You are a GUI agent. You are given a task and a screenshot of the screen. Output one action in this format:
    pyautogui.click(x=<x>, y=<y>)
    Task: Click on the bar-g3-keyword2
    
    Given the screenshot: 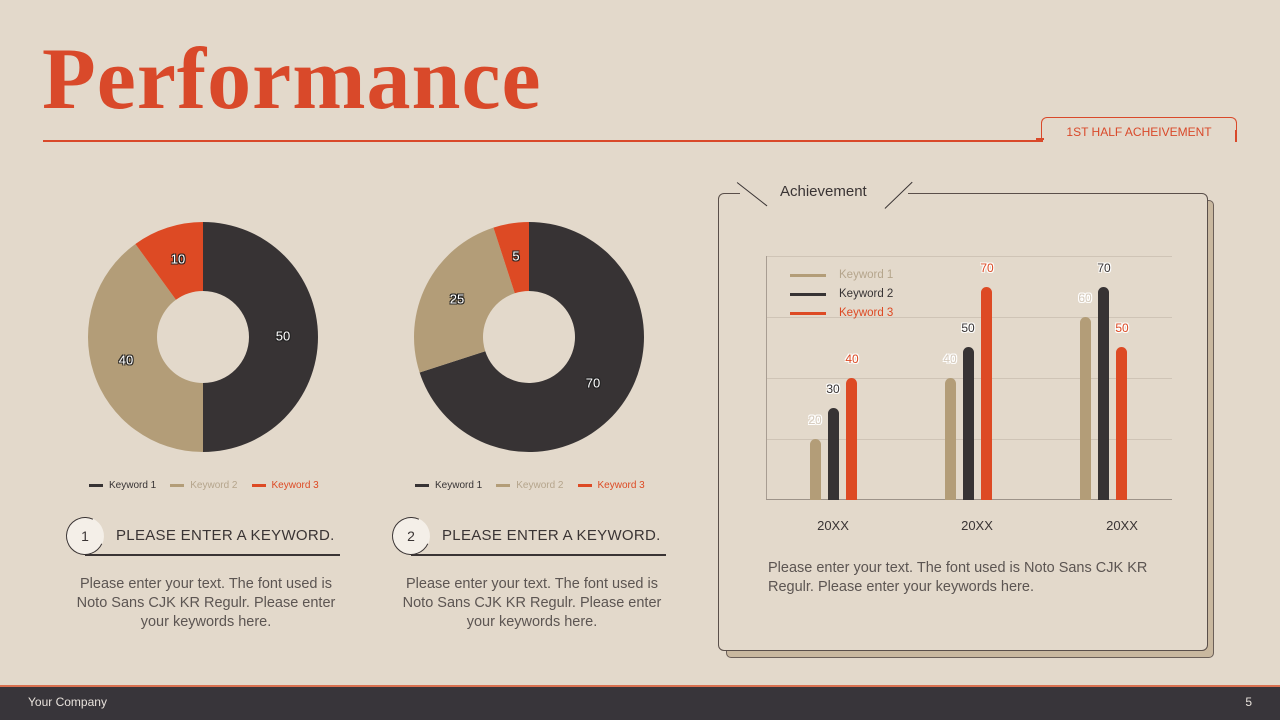 What is the action you would take?
    pyautogui.click(x=1103, y=393)
    